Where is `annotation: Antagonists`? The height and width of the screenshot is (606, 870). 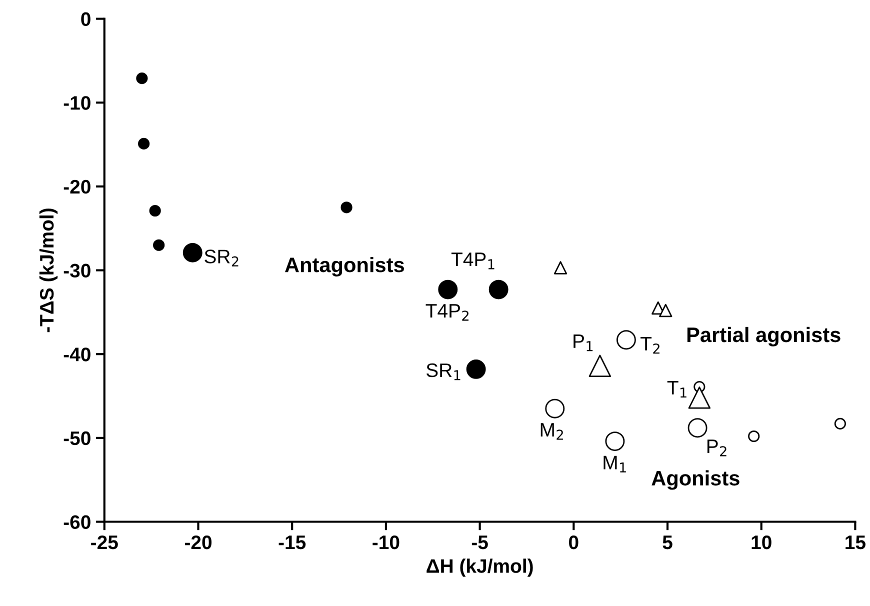
annotation: Antagonists is located at coordinates (344, 267).